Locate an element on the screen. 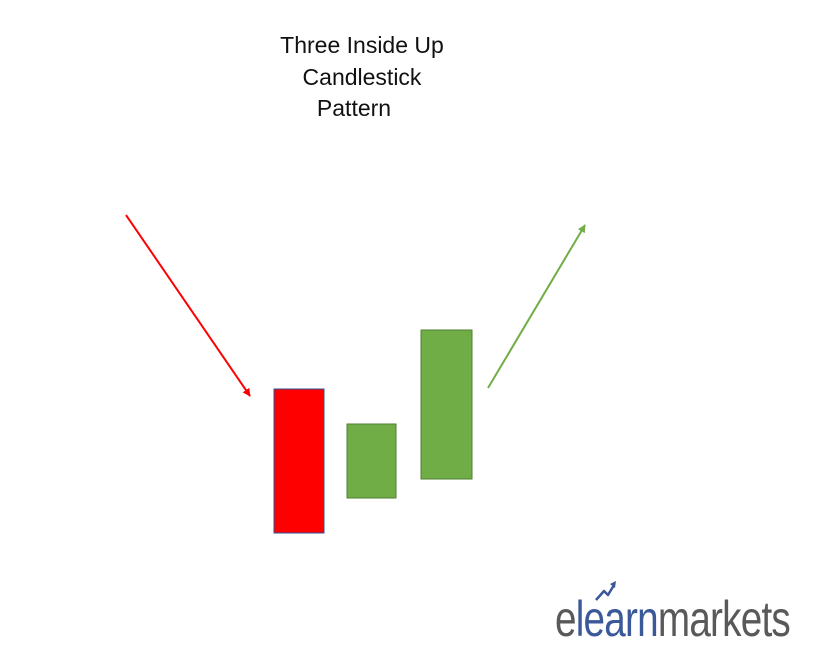 This screenshot has width=817, height=656. uptrend-arrow is located at coordinates (536, 306).